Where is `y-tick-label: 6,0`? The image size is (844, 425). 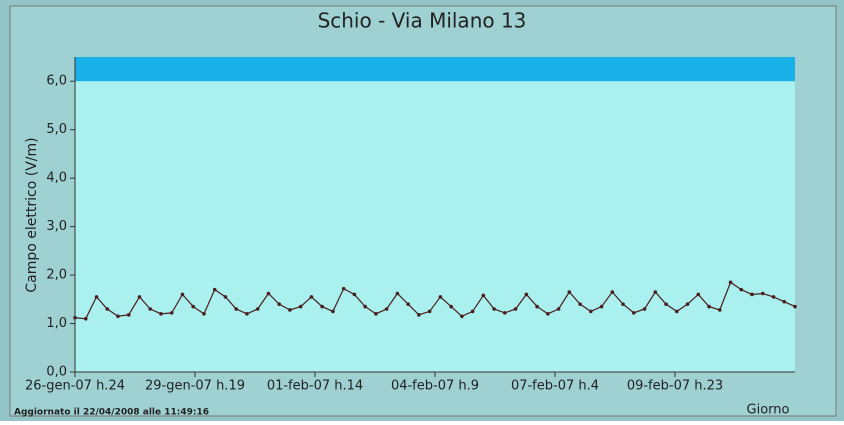
y-tick-label: 6,0 is located at coordinates (56, 81).